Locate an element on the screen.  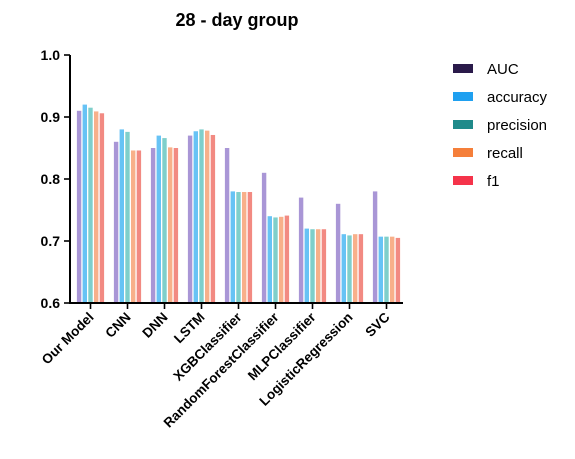
x-tick-label: SVC is located at coordinates (377, 324).